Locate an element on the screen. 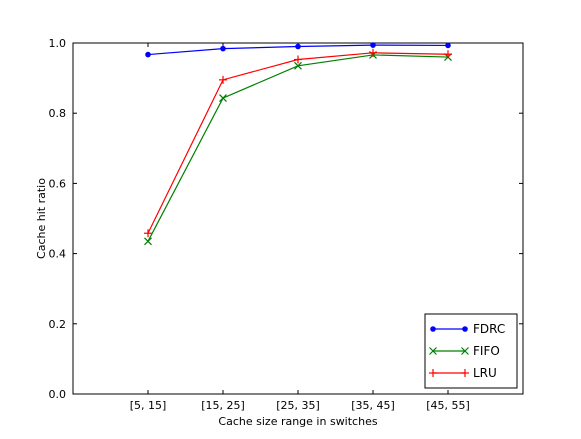 This screenshot has height=439, width=581. x-tick-label: [25, 35] is located at coordinates (298, 405).